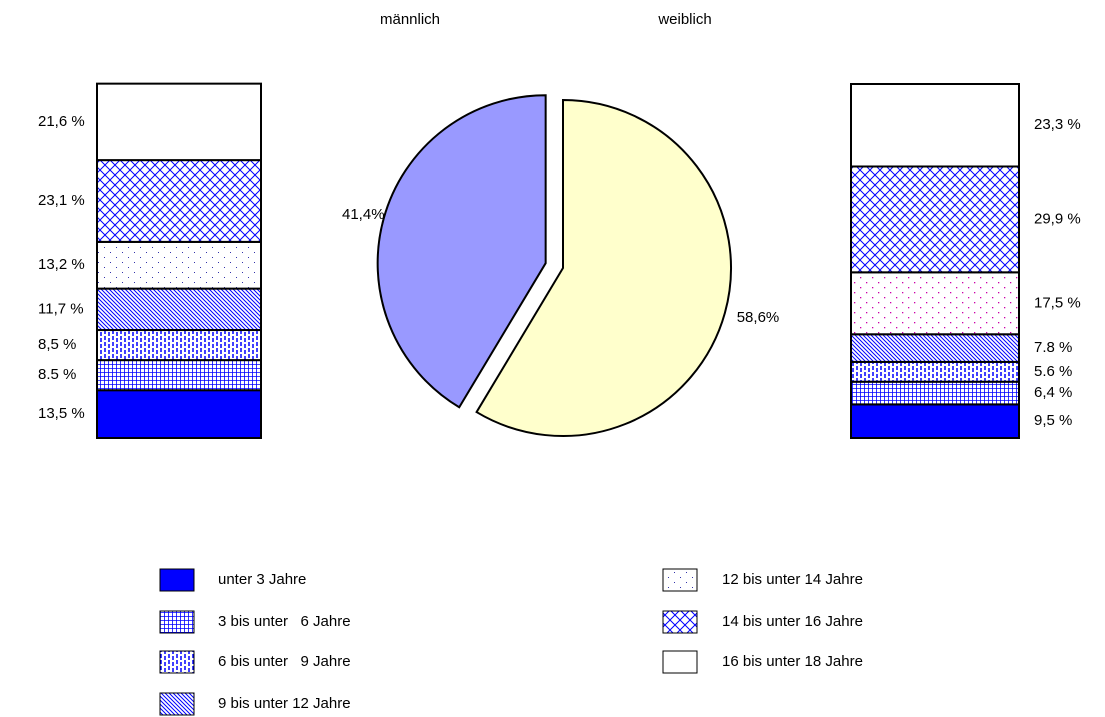 The height and width of the screenshot is (717, 1105). I want to click on legend-label: 12 bis unter 14 Jahre, so click(792, 579).